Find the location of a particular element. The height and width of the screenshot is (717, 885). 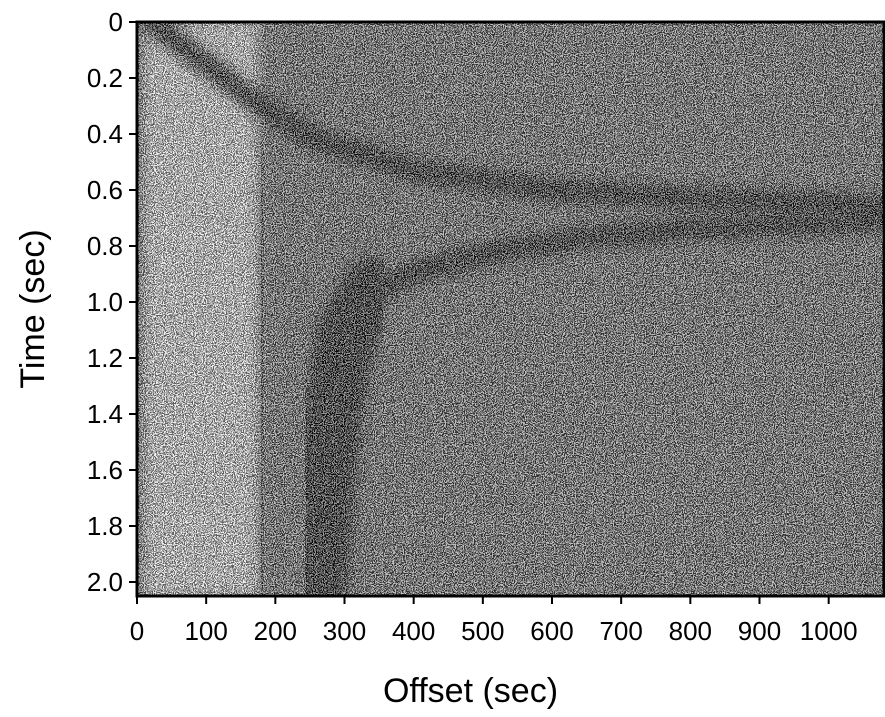

x-tick-label: 800 is located at coordinates (690, 631).